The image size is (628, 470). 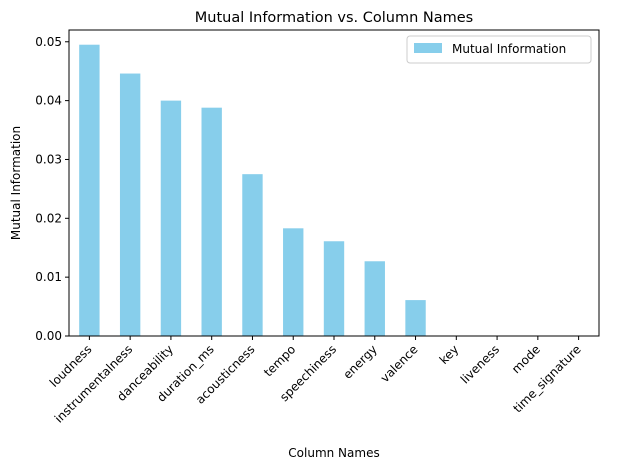 What do you see at coordinates (333, 453) in the screenshot?
I see `x-axis-label: Column Names` at bounding box center [333, 453].